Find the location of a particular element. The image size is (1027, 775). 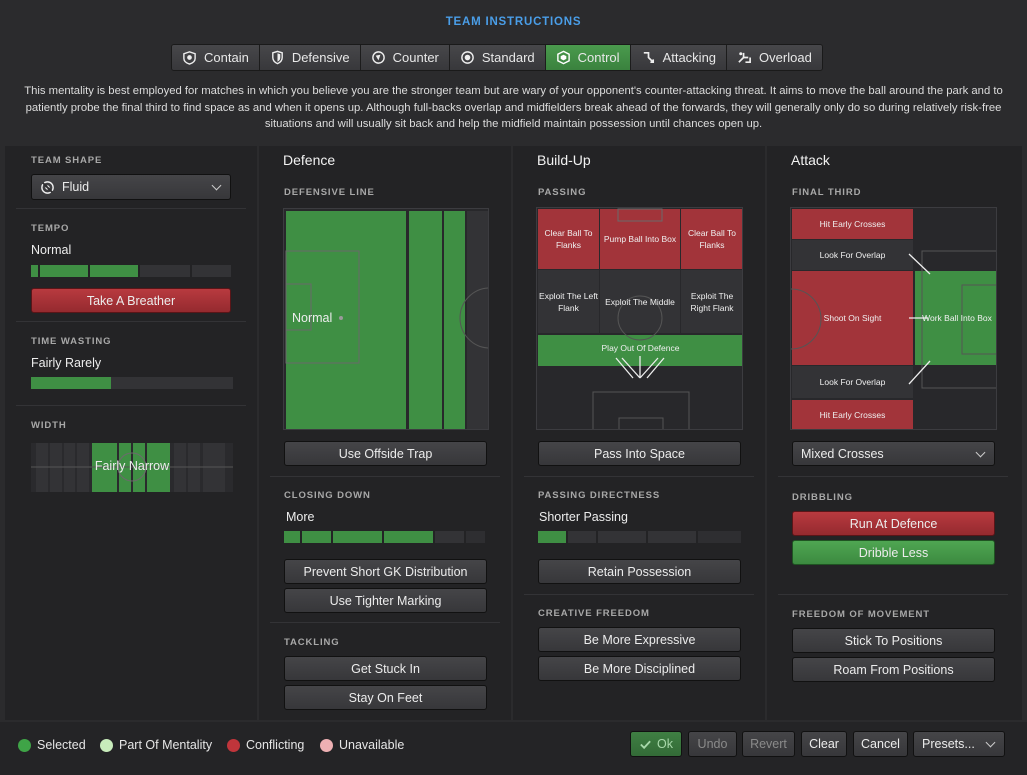

freedom-of-movement-label: FREEDOM OF MOVEMENT is located at coordinates (861, 614).